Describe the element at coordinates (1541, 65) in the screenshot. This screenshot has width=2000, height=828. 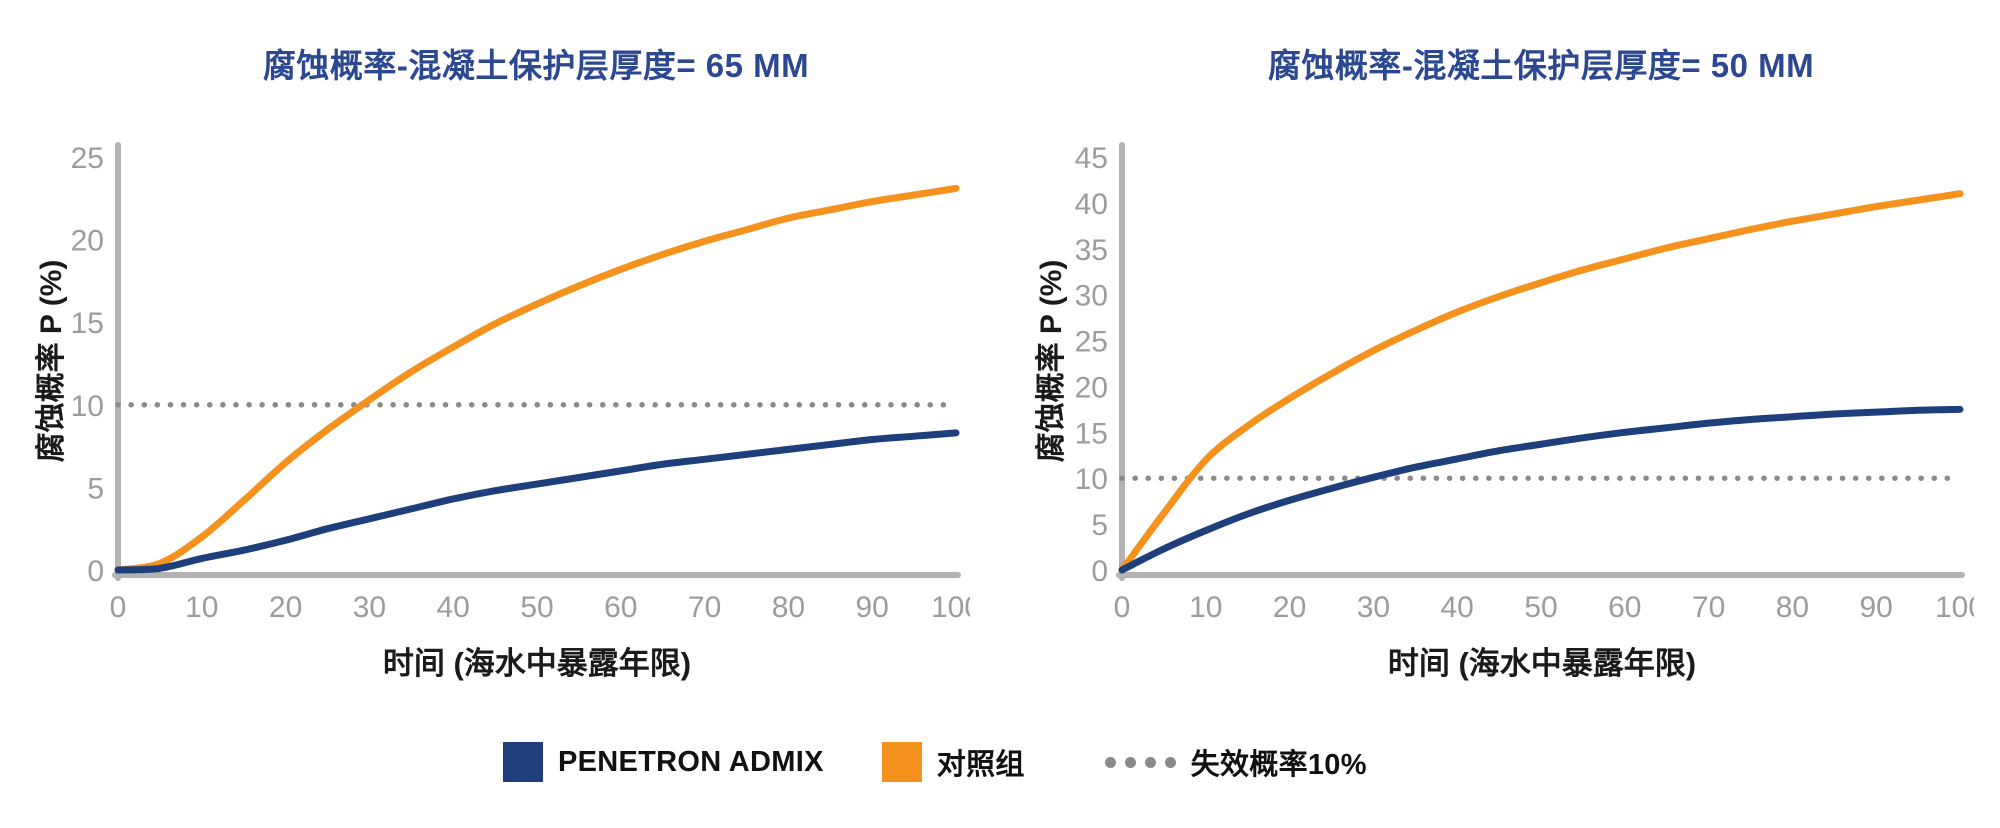
I see `chart-title-50mm: 腐蚀概率-混凝土保护层厚度= 50 MM` at that location.